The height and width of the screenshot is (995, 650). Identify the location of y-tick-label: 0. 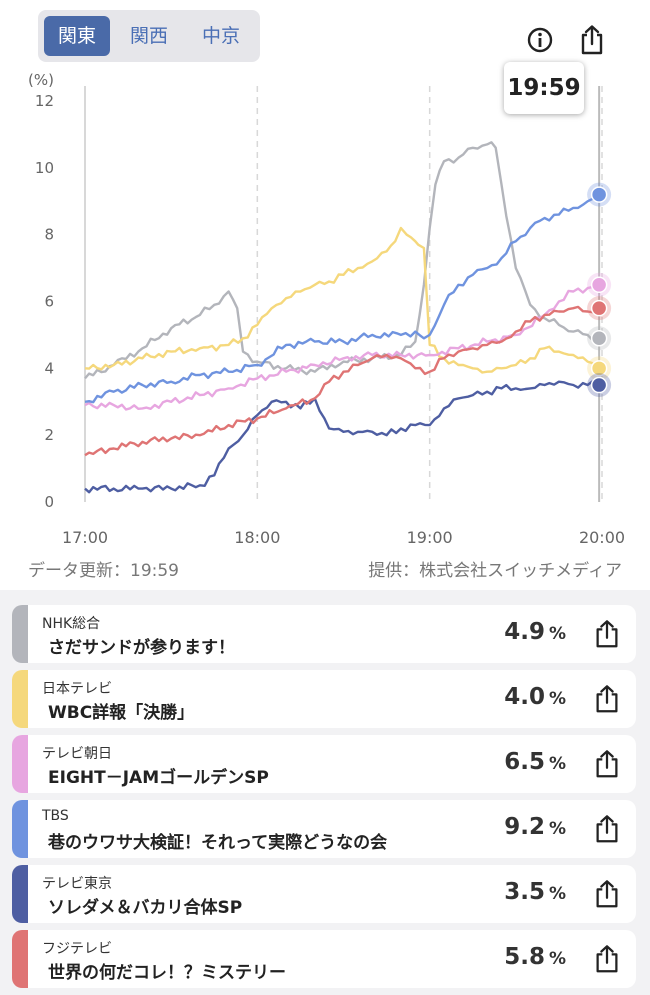
(49, 502).